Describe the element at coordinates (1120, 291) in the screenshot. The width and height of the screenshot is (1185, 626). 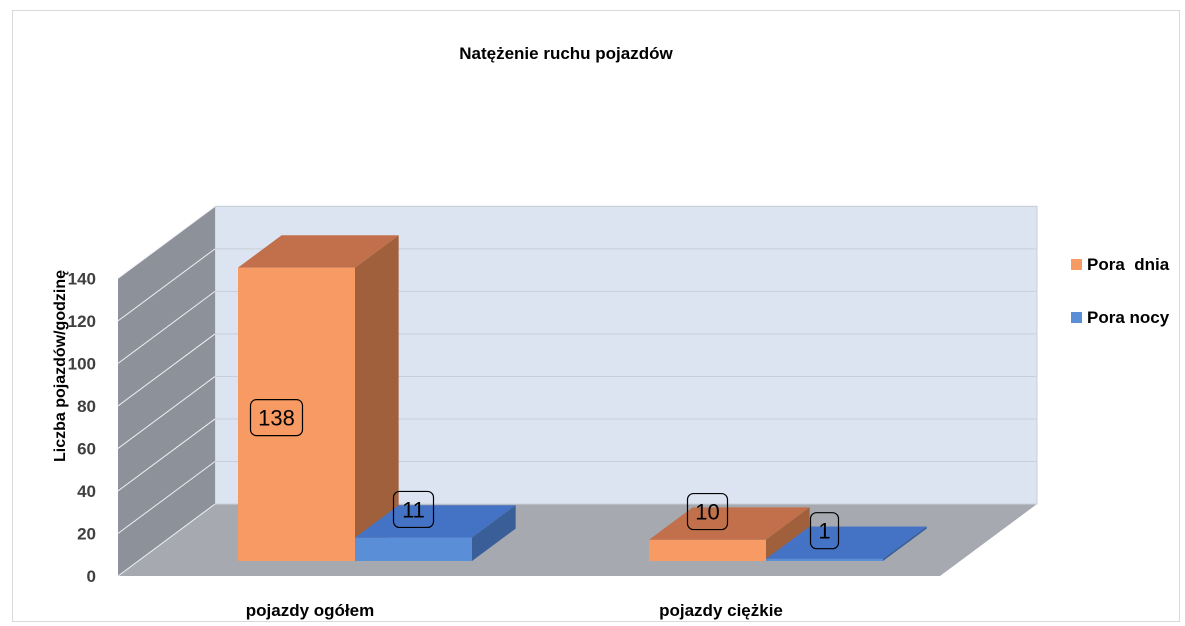
I see `legend: Pora dnia Pora nocy` at that location.